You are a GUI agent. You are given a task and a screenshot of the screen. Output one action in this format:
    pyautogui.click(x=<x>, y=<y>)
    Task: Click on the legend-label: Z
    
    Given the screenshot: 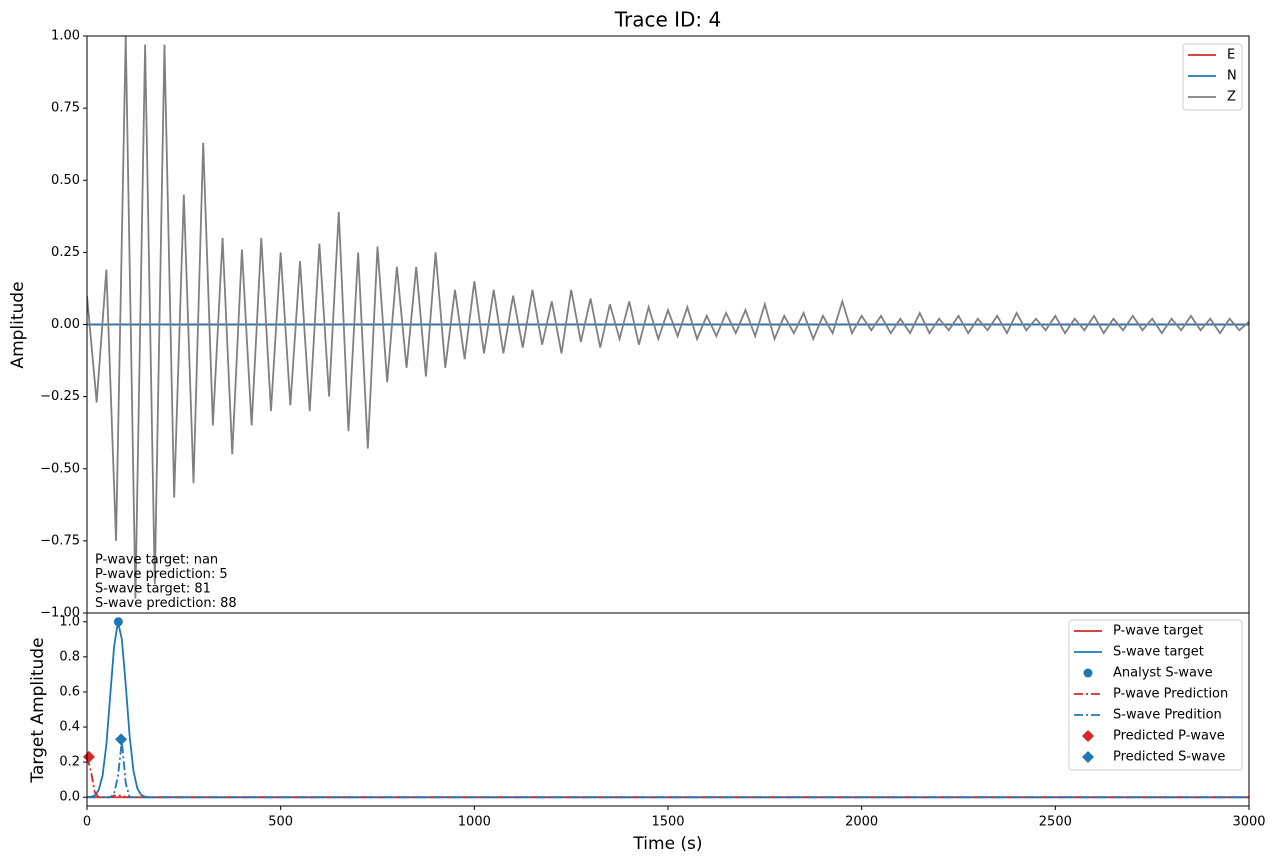 What is the action you would take?
    pyautogui.click(x=1231, y=97)
    